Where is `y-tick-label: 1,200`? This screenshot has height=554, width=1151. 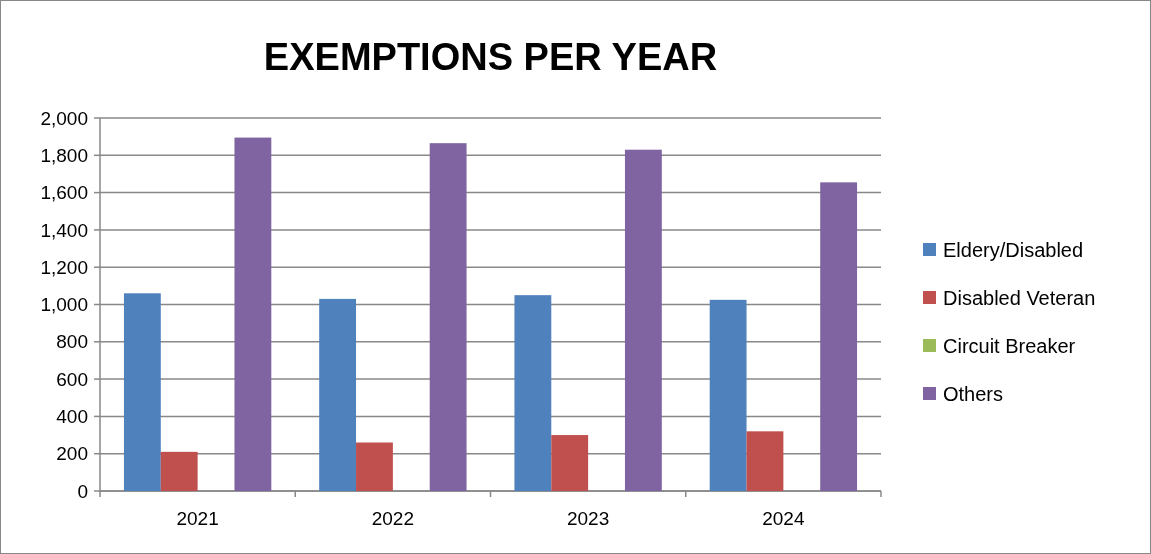 y-tick-label: 1,200 is located at coordinates (64, 267).